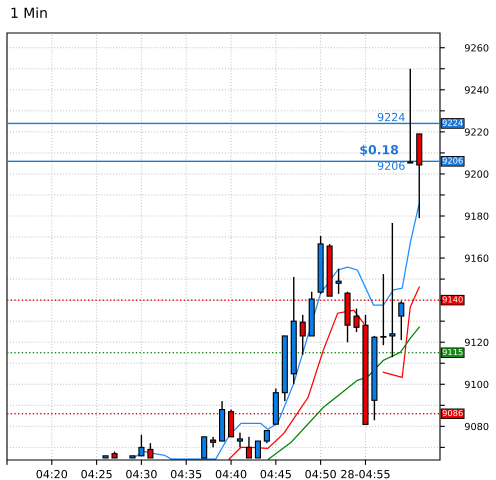 The width and height of the screenshot is (496, 480). Describe the element at coordinates (476, 258) in the screenshot. I see `y-tick-label: 9160` at that location.